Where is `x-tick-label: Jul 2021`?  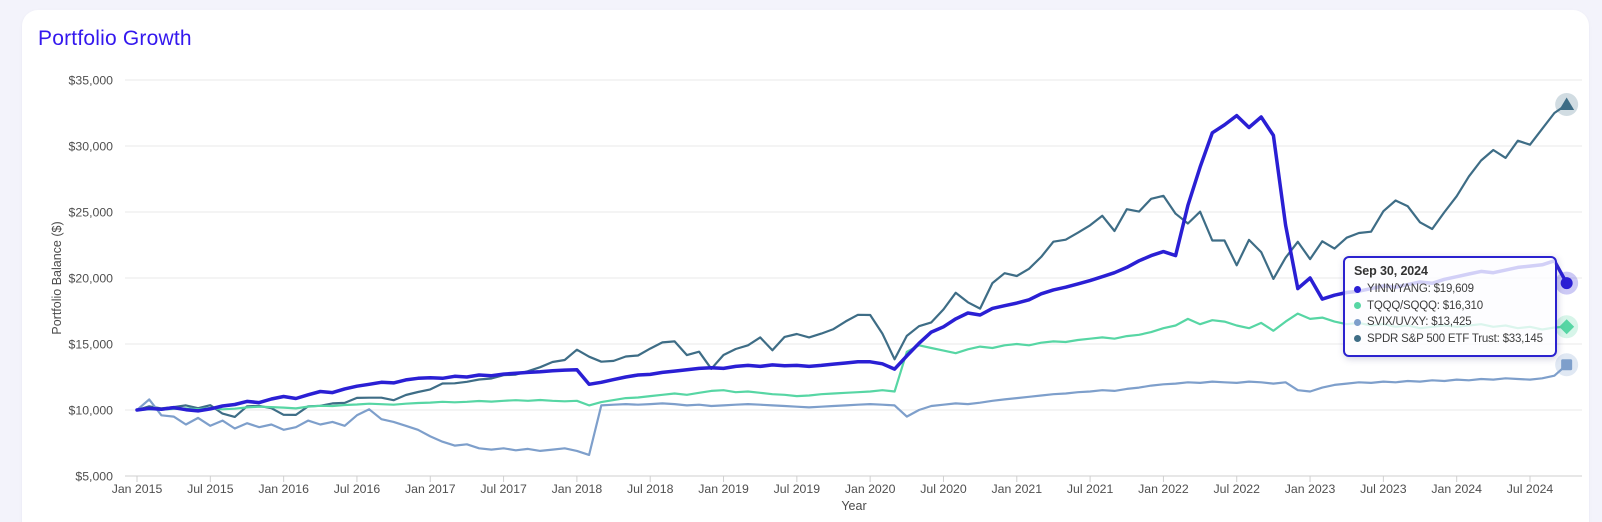
x-tick-label: Jul 2021 is located at coordinates (1090, 489).